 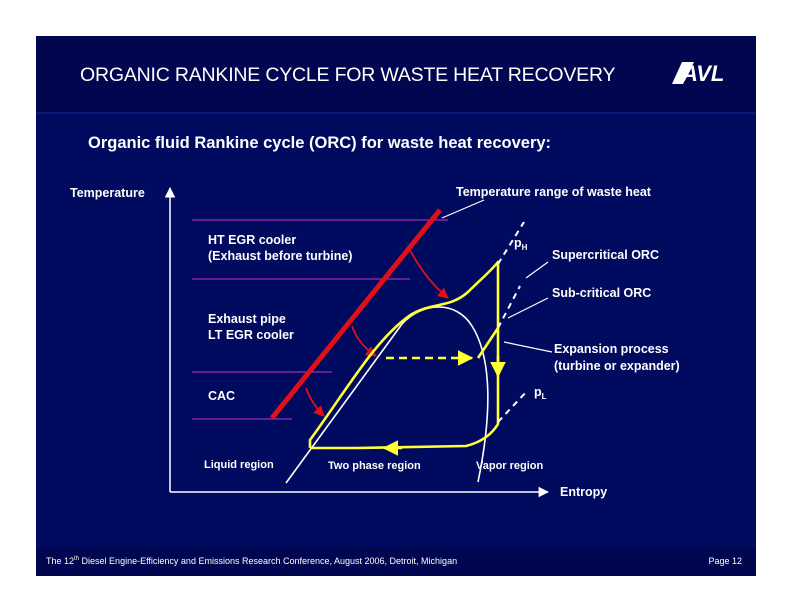 What do you see at coordinates (525, 247) in the screenshot?
I see `pressure-high-subscript: H` at bounding box center [525, 247].